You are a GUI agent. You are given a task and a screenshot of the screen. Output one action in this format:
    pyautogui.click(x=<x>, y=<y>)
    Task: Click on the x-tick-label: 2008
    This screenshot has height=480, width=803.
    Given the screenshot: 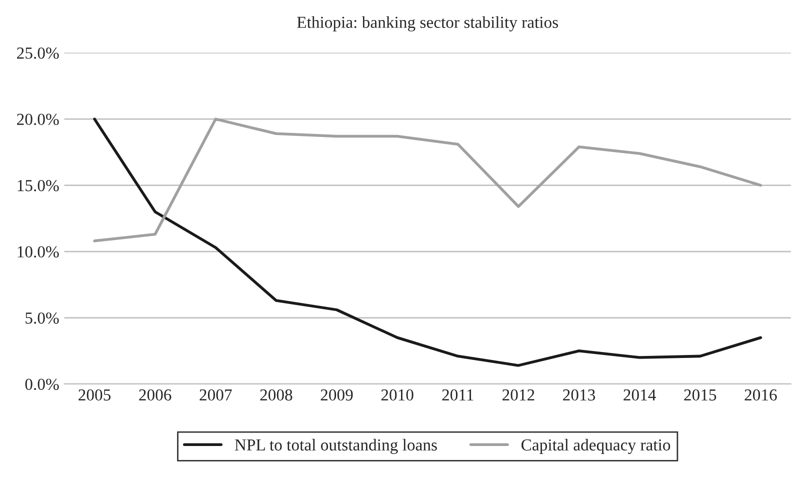 What is the action you would take?
    pyautogui.click(x=276, y=395)
    